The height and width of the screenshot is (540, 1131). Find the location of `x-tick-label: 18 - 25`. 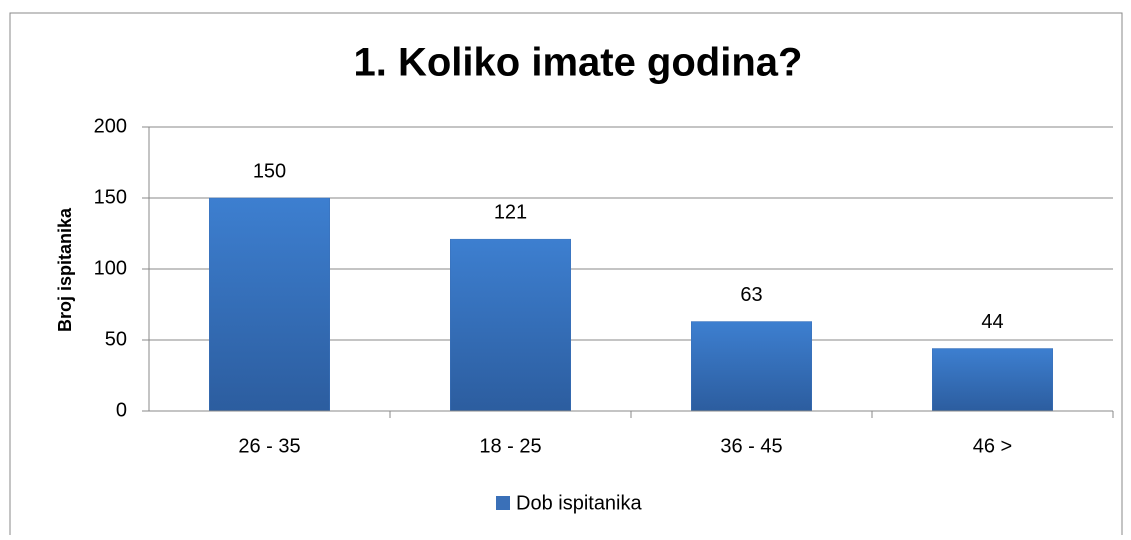

x-tick-label: 18 - 25 is located at coordinates (510, 446).